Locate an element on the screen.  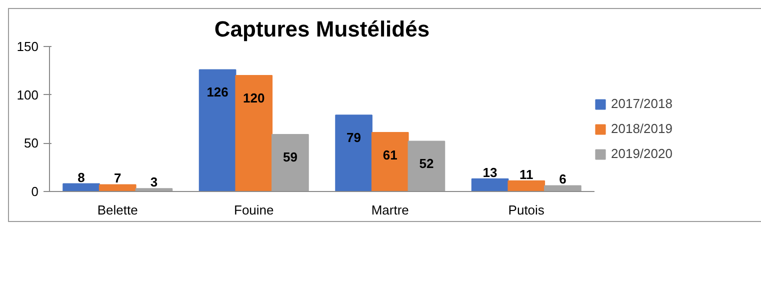
data-label: 6 is located at coordinates (562, 179).